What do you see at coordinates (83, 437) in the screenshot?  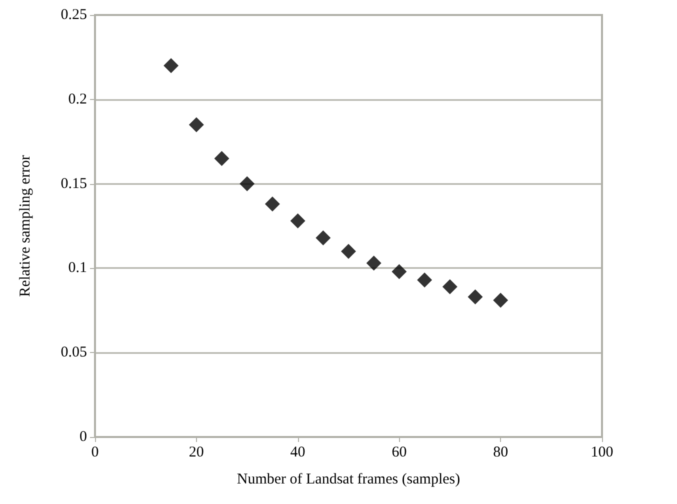 I see `y-tick-label: 0` at bounding box center [83, 437].